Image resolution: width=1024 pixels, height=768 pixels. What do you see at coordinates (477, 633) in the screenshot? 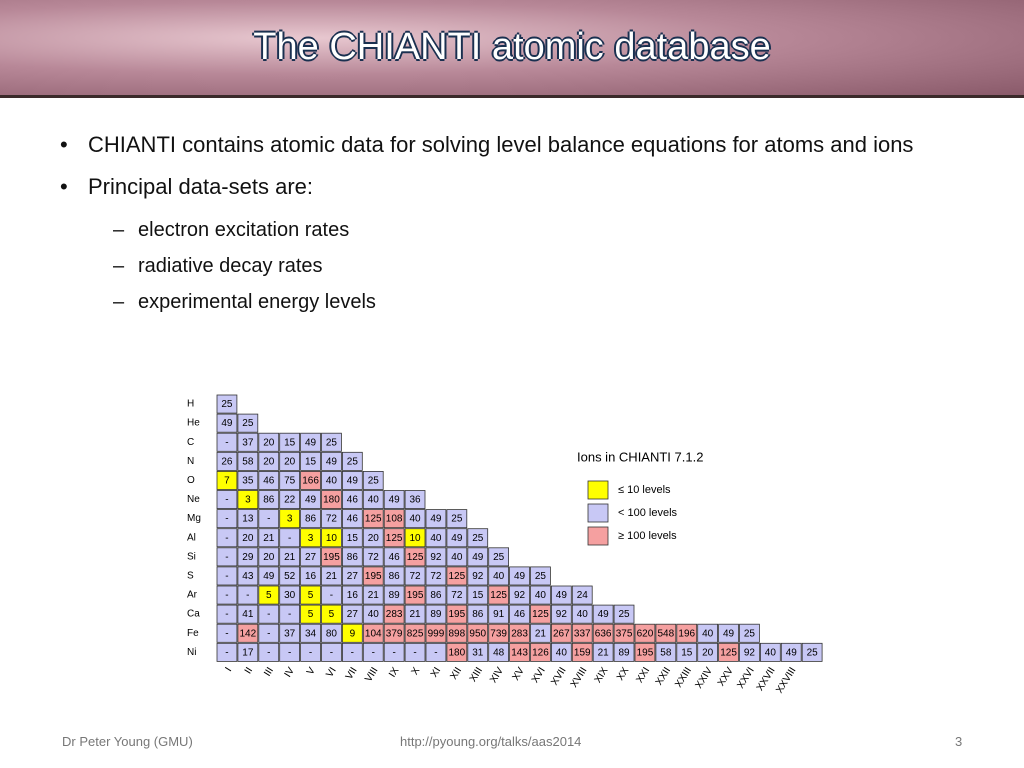
I see `cell-value: 950` at bounding box center [477, 633].